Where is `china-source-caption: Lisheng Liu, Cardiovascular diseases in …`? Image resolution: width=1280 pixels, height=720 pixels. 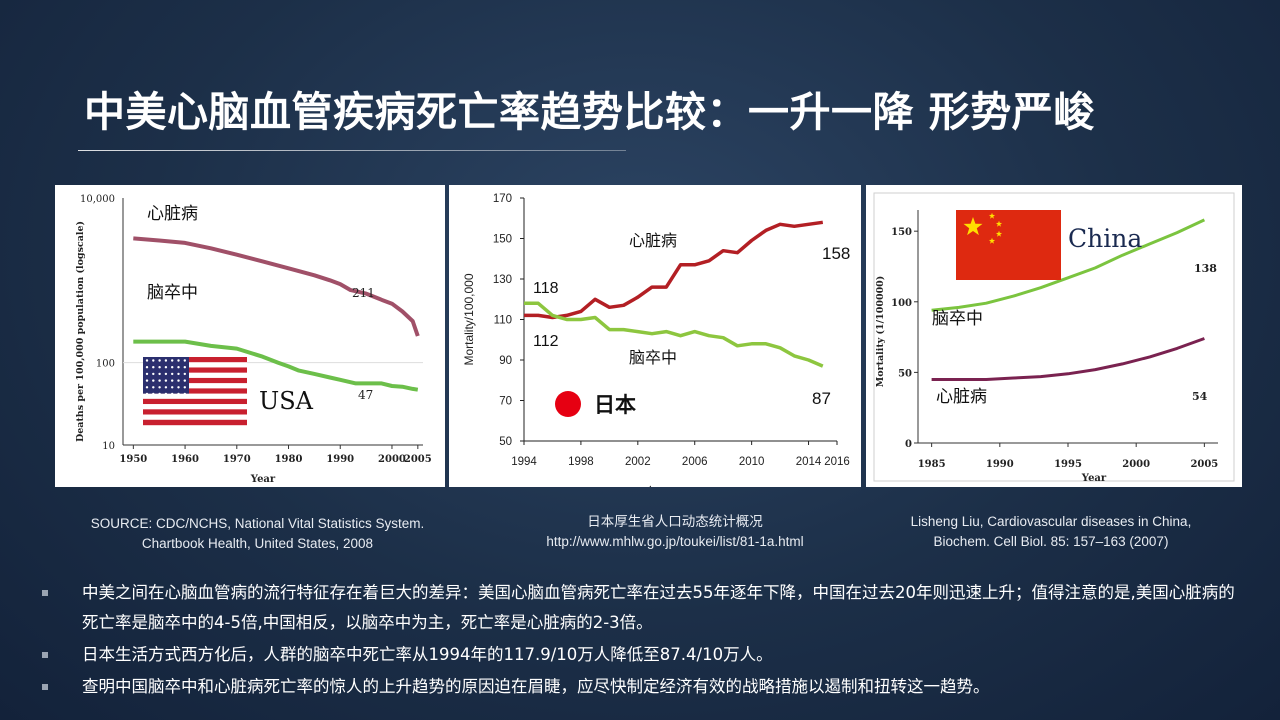 china-source-caption: Lisheng Liu, Cardiovascular diseases in … is located at coordinates (1051, 532).